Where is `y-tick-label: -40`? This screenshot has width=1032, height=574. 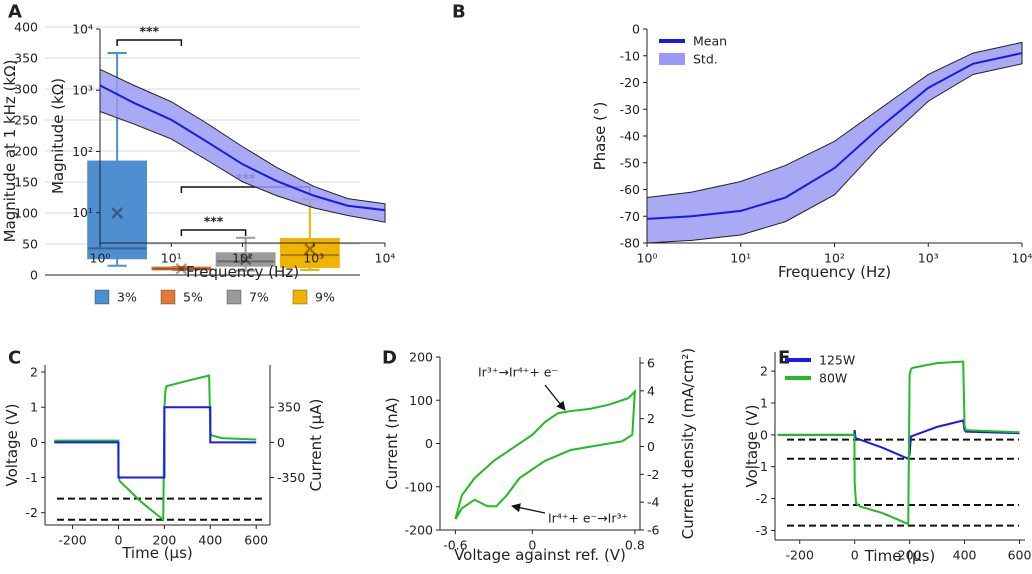 y-tick-label: -40 is located at coordinates (630, 136).